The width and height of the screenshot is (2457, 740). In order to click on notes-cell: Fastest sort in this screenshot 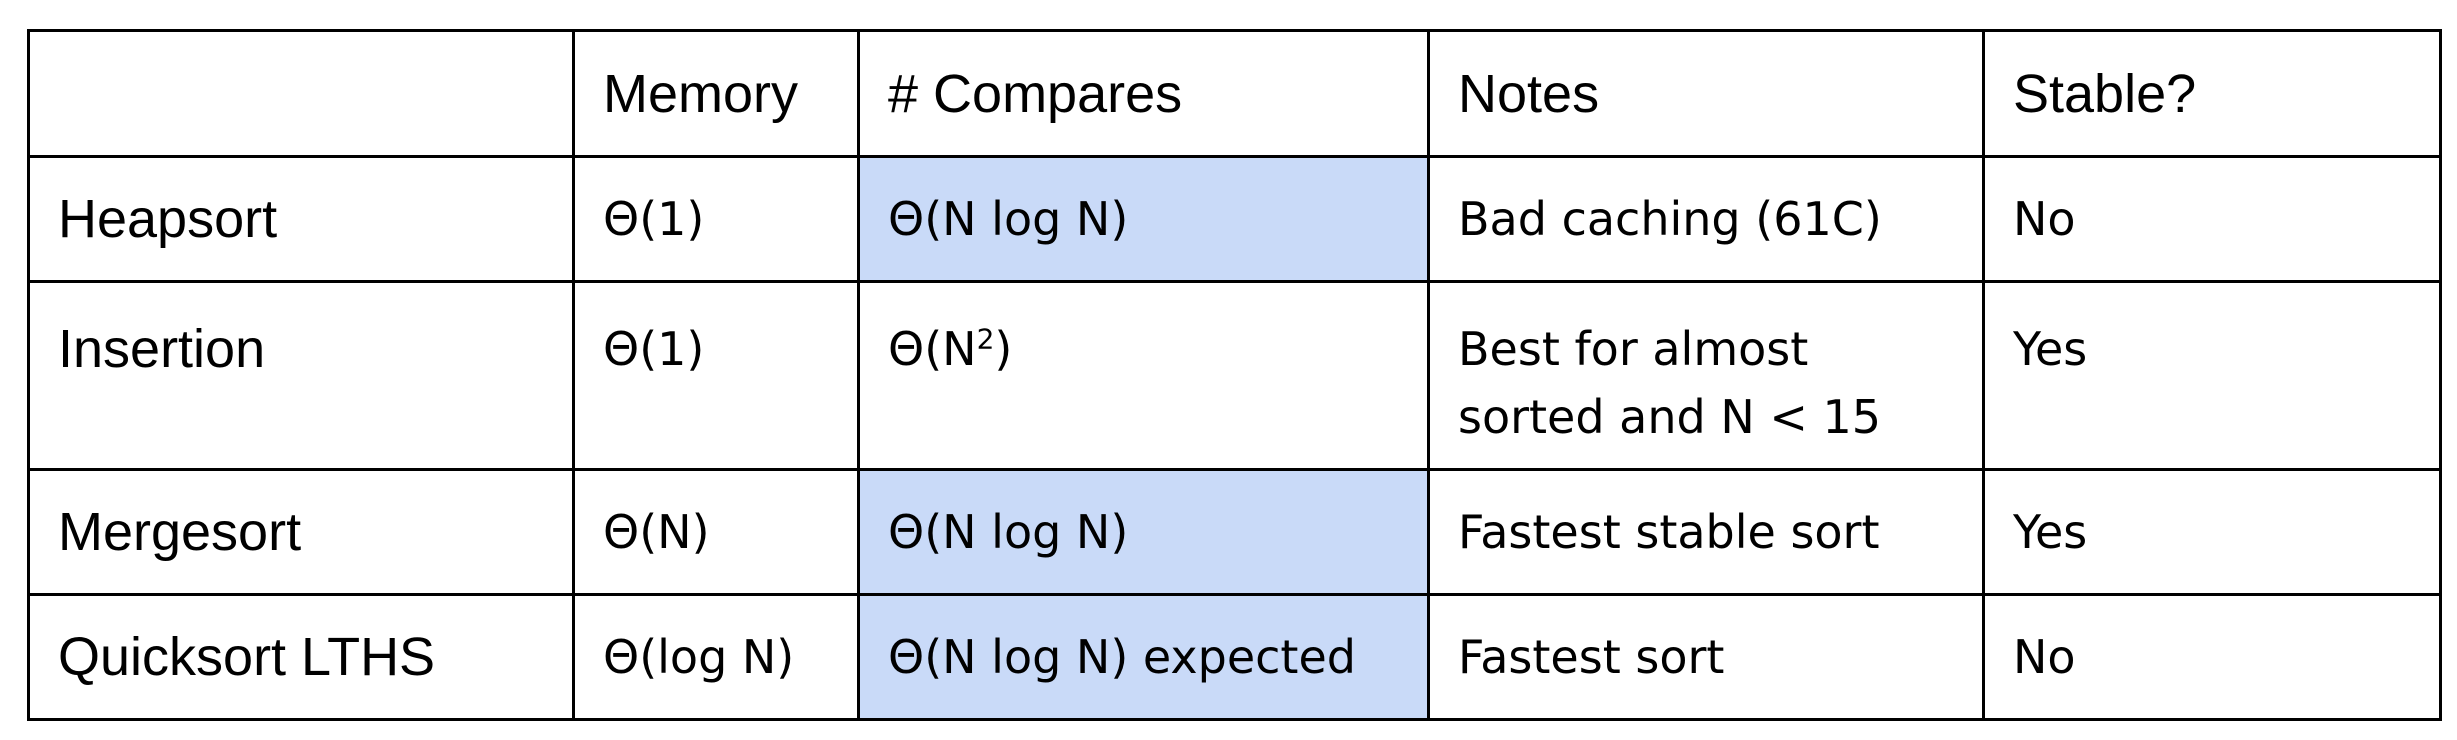, I will do `click(1706, 657)`.